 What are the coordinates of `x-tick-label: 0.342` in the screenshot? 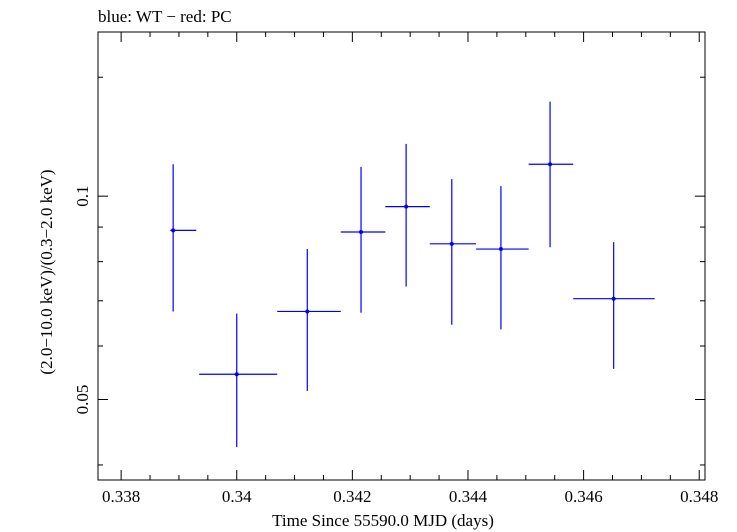 It's located at (352, 496).